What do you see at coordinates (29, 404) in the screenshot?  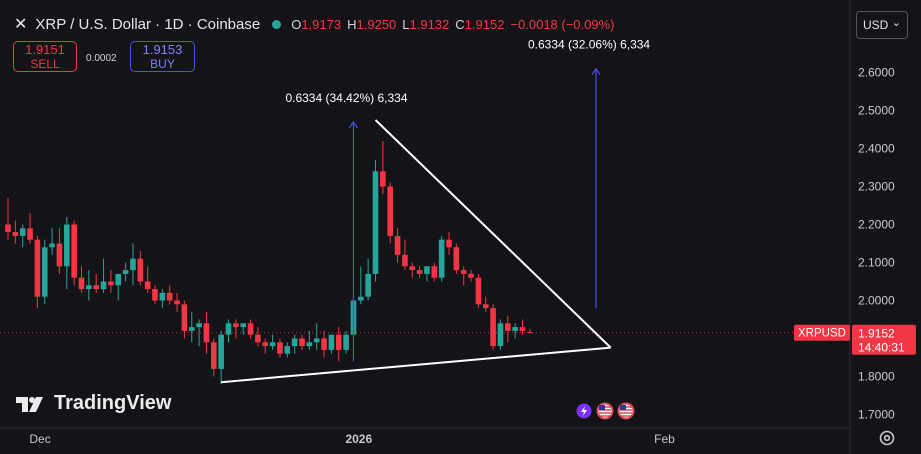 I see `tradingview-mark-icon` at bounding box center [29, 404].